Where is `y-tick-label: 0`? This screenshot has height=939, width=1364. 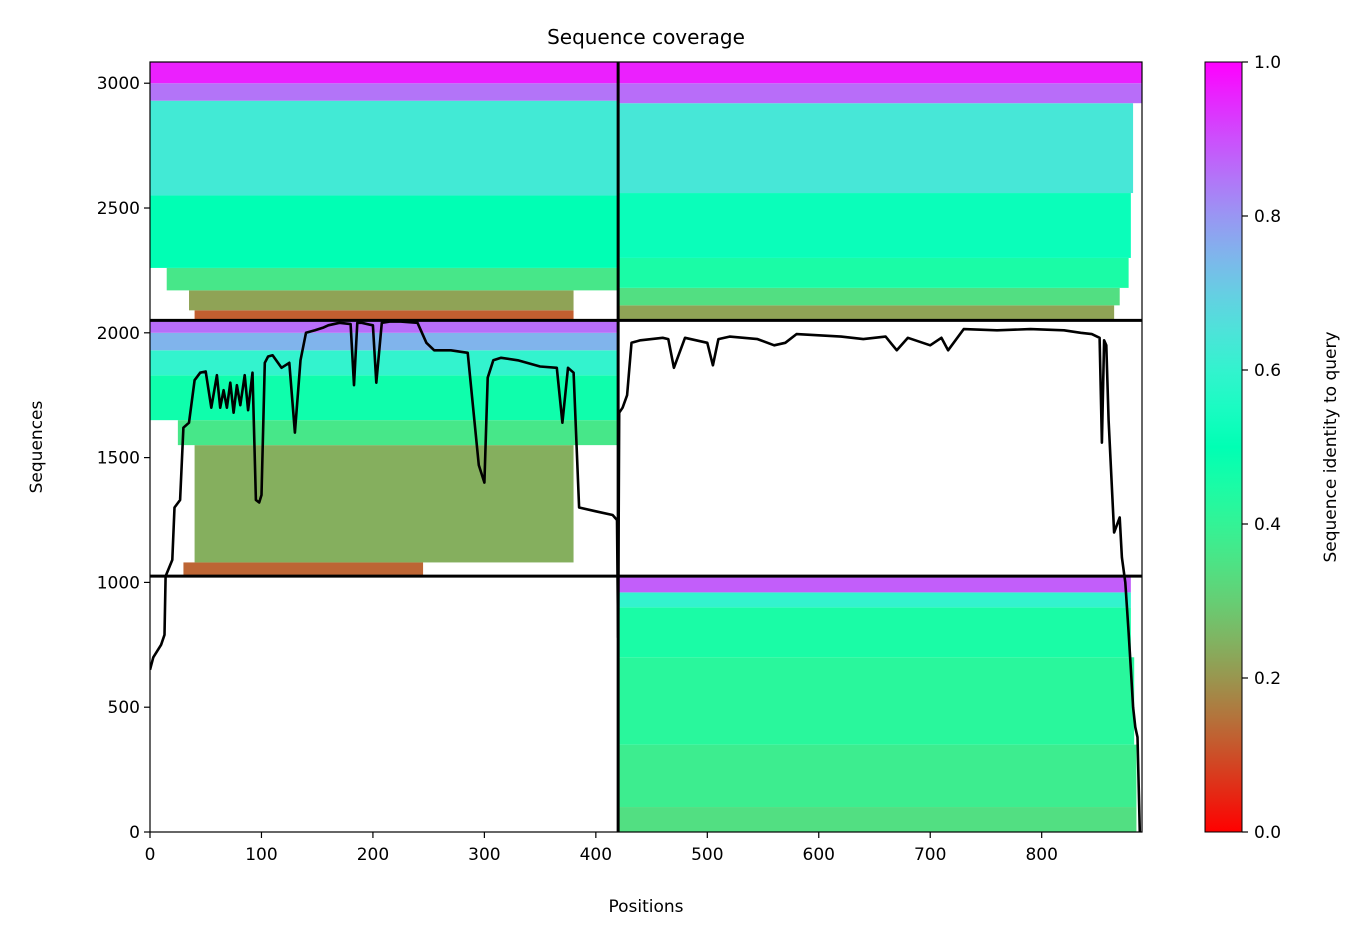
y-tick-label: 0 is located at coordinates (134, 833).